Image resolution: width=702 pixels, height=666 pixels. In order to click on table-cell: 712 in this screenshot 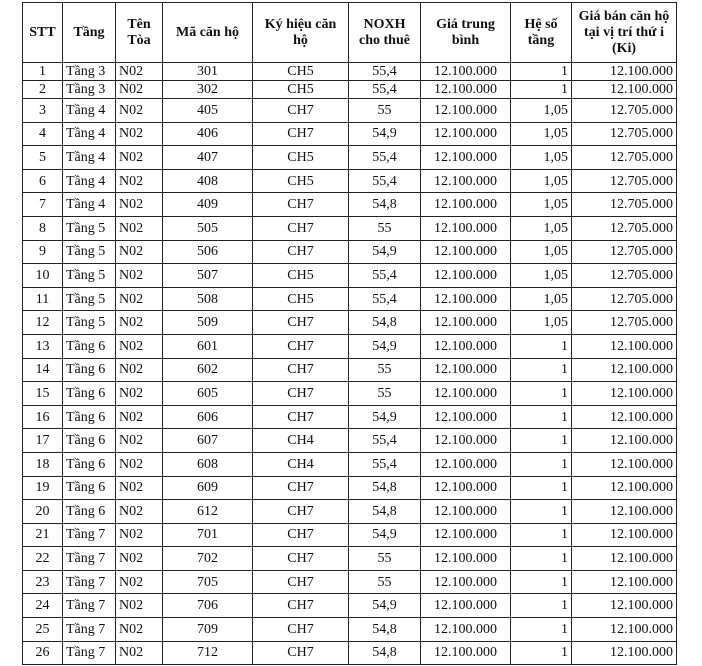, I will do `click(207, 653)`.